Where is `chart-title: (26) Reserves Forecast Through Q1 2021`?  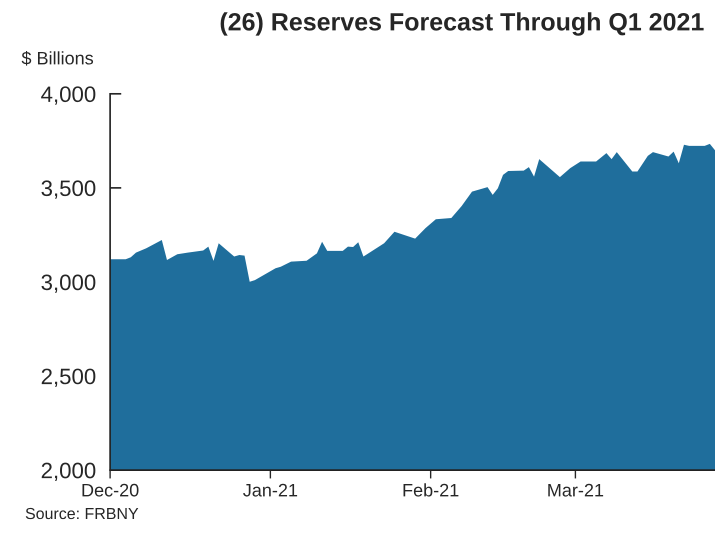
chart-title: (26) Reserves Forecast Through Q1 2021 is located at coordinates (462, 24).